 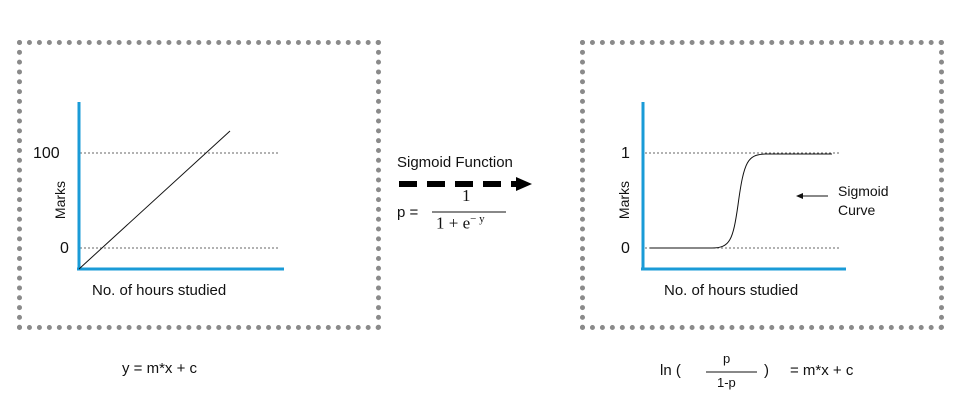 What do you see at coordinates (453, 223) in the screenshot?
I see `denominator-base: 1 + e` at bounding box center [453, 223].